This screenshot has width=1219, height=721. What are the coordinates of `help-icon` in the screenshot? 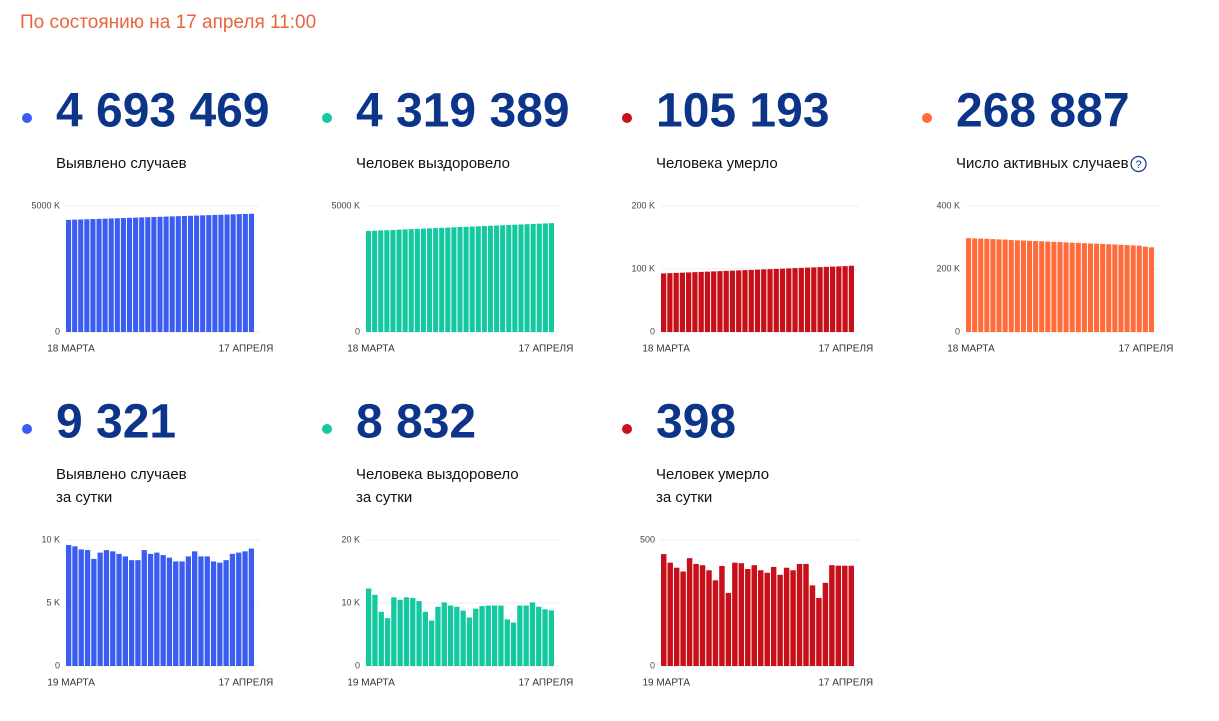 It's located at (1138, 164).